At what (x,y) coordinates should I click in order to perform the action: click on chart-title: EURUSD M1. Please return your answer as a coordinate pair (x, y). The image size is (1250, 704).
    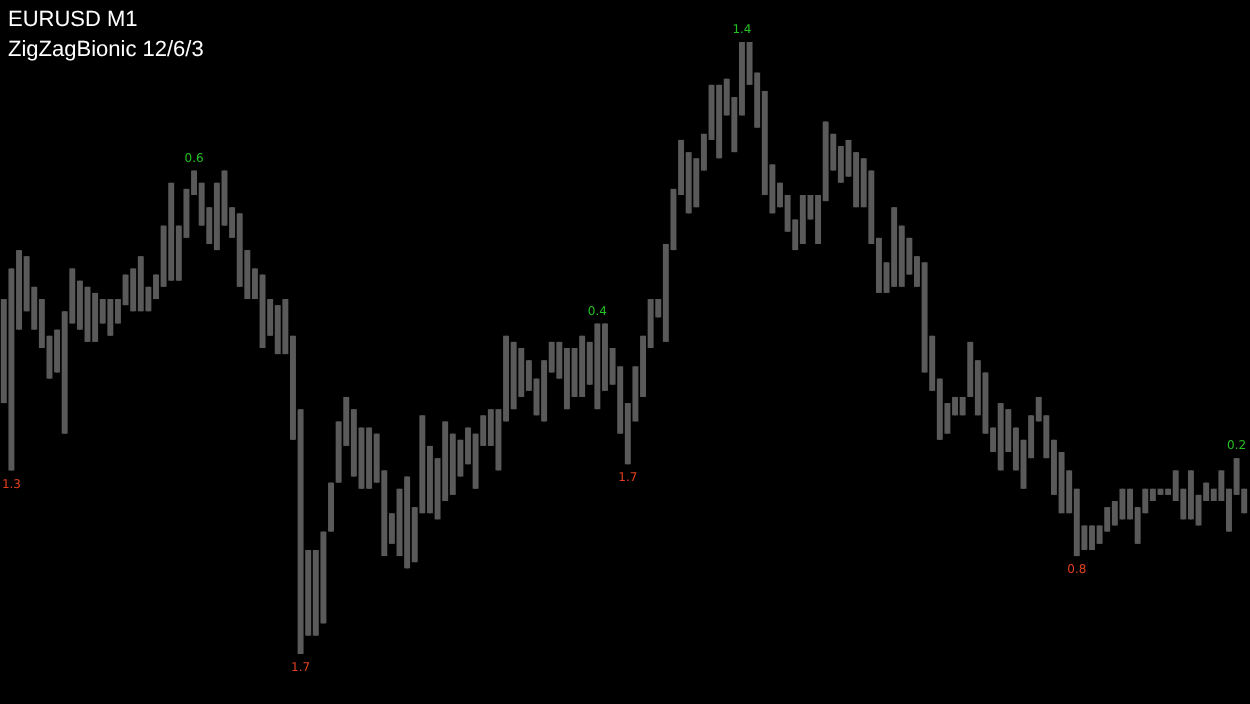
    Looking at the image, I should click on (74, 21).